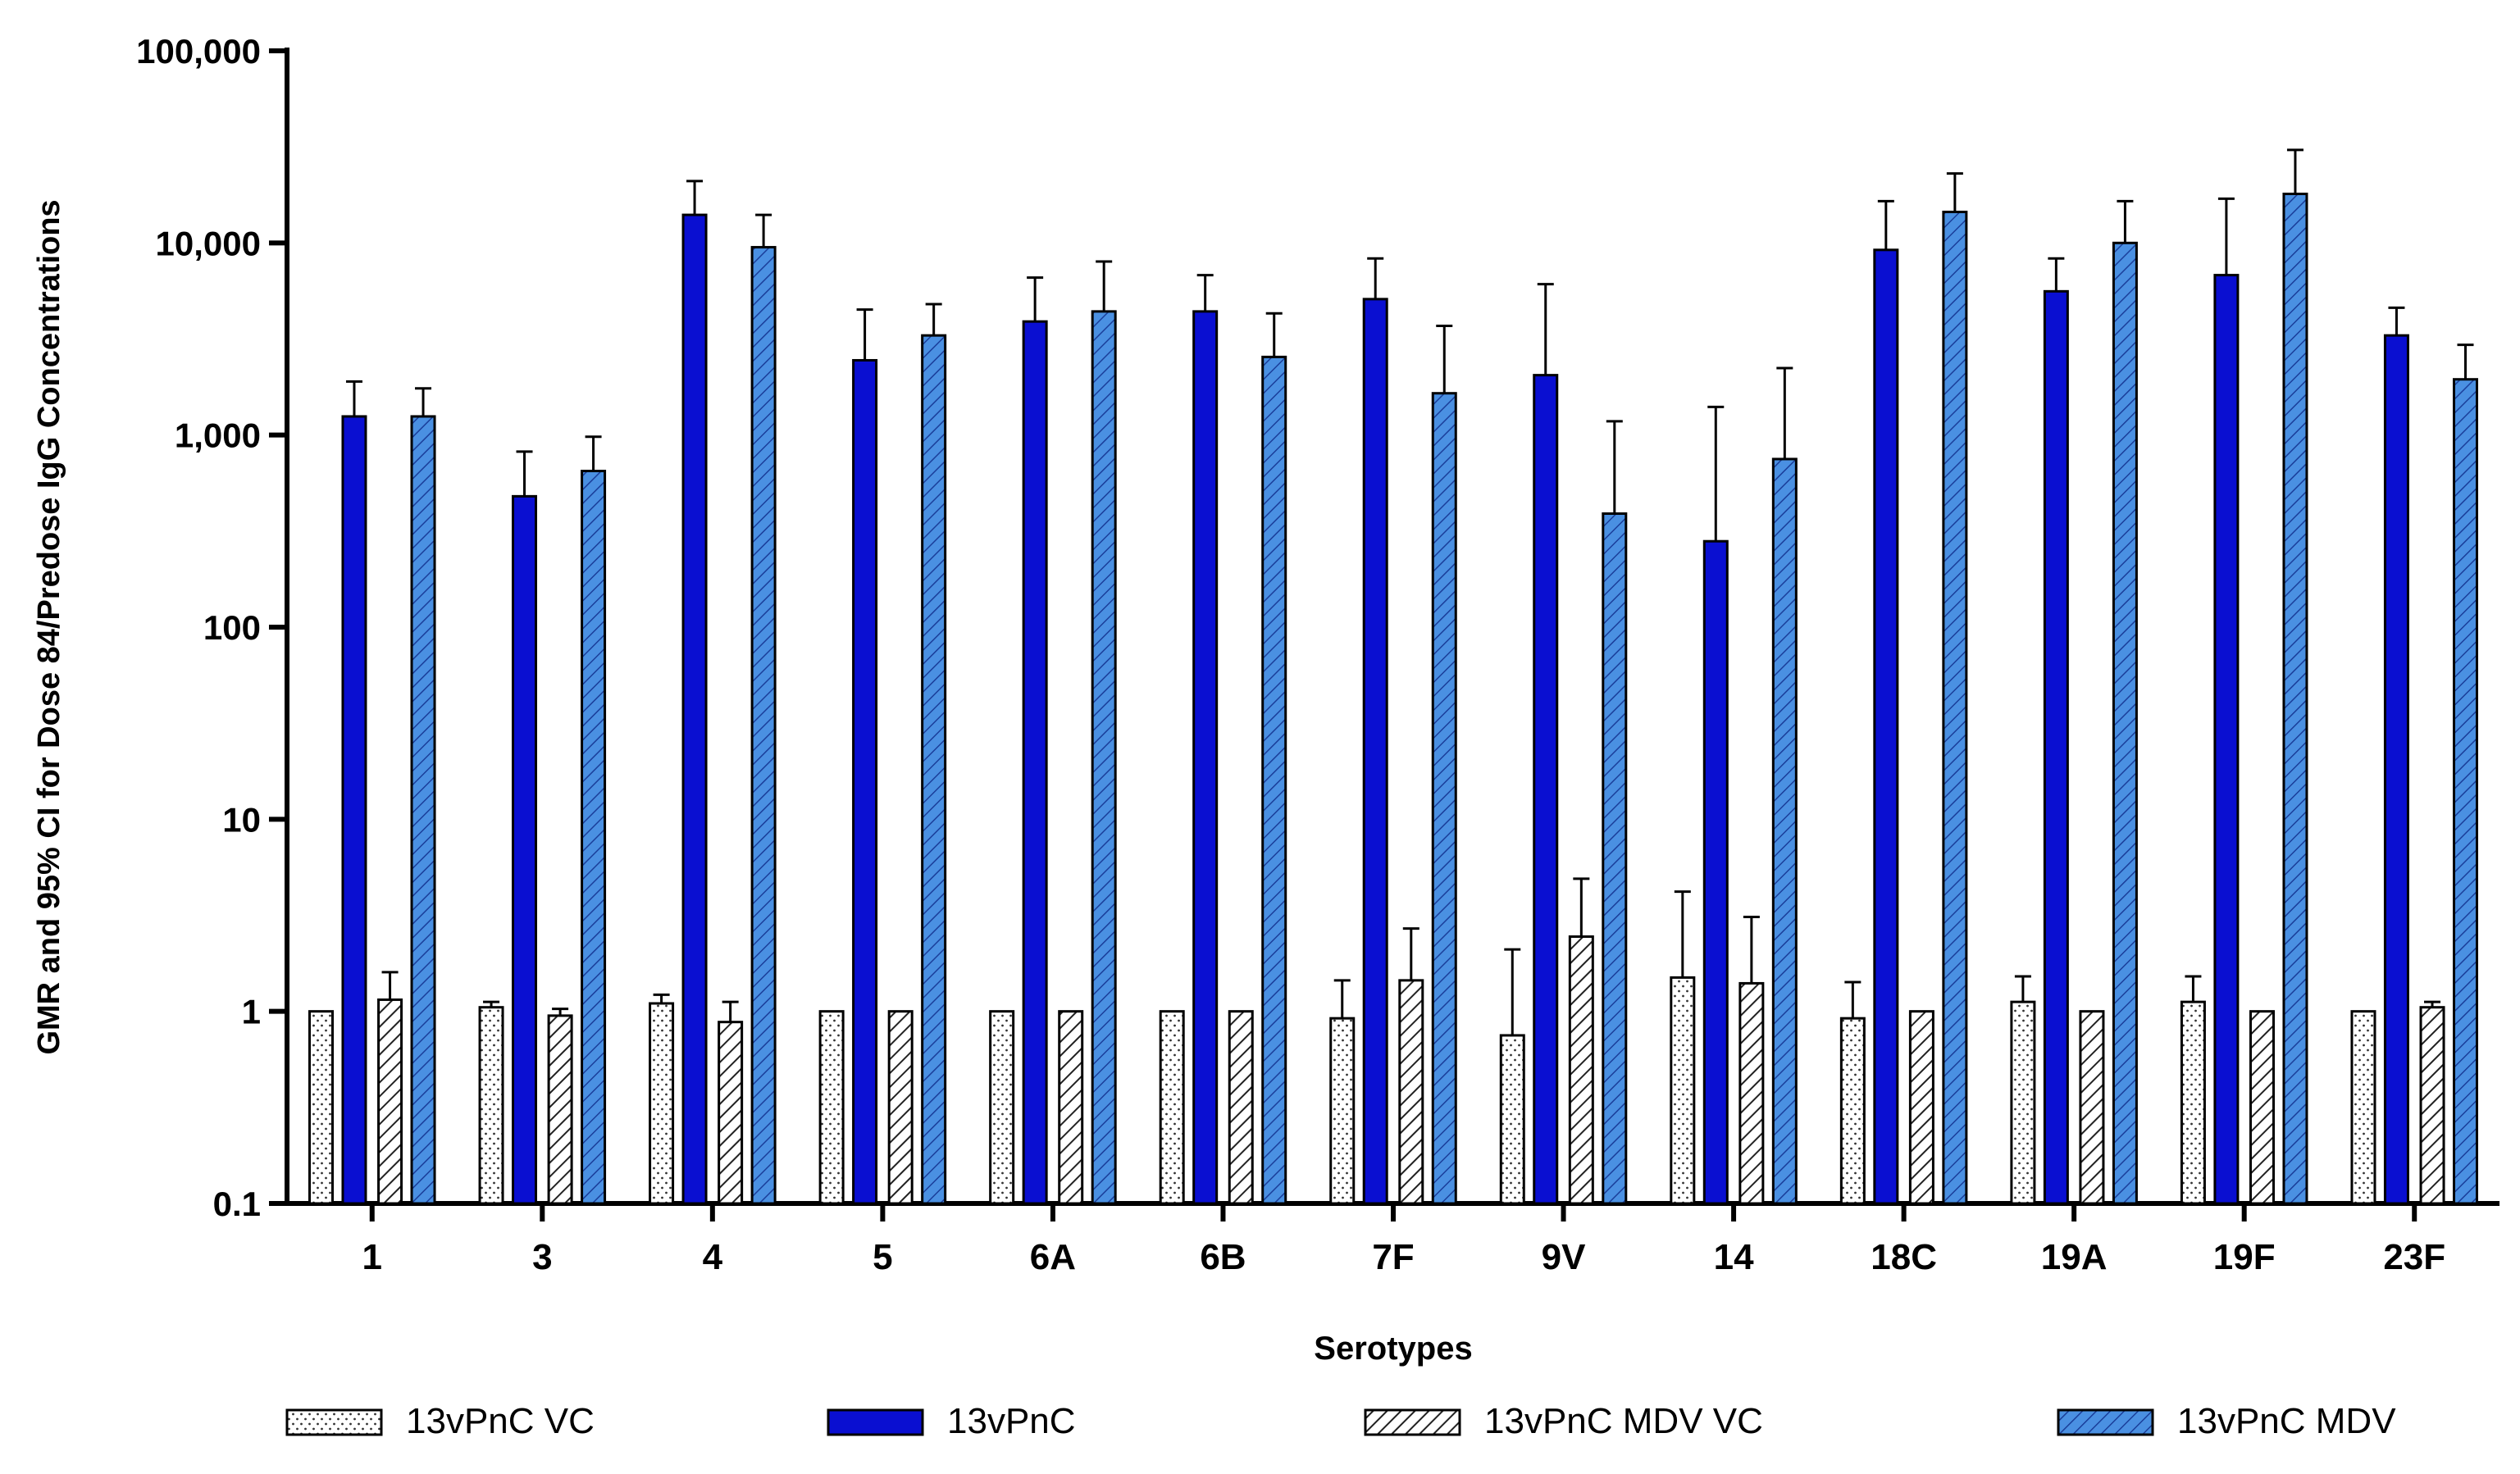  Describe the element at coordinates (1512, 1120) in the screenshot. I see `bar-dots-9V` at that location.